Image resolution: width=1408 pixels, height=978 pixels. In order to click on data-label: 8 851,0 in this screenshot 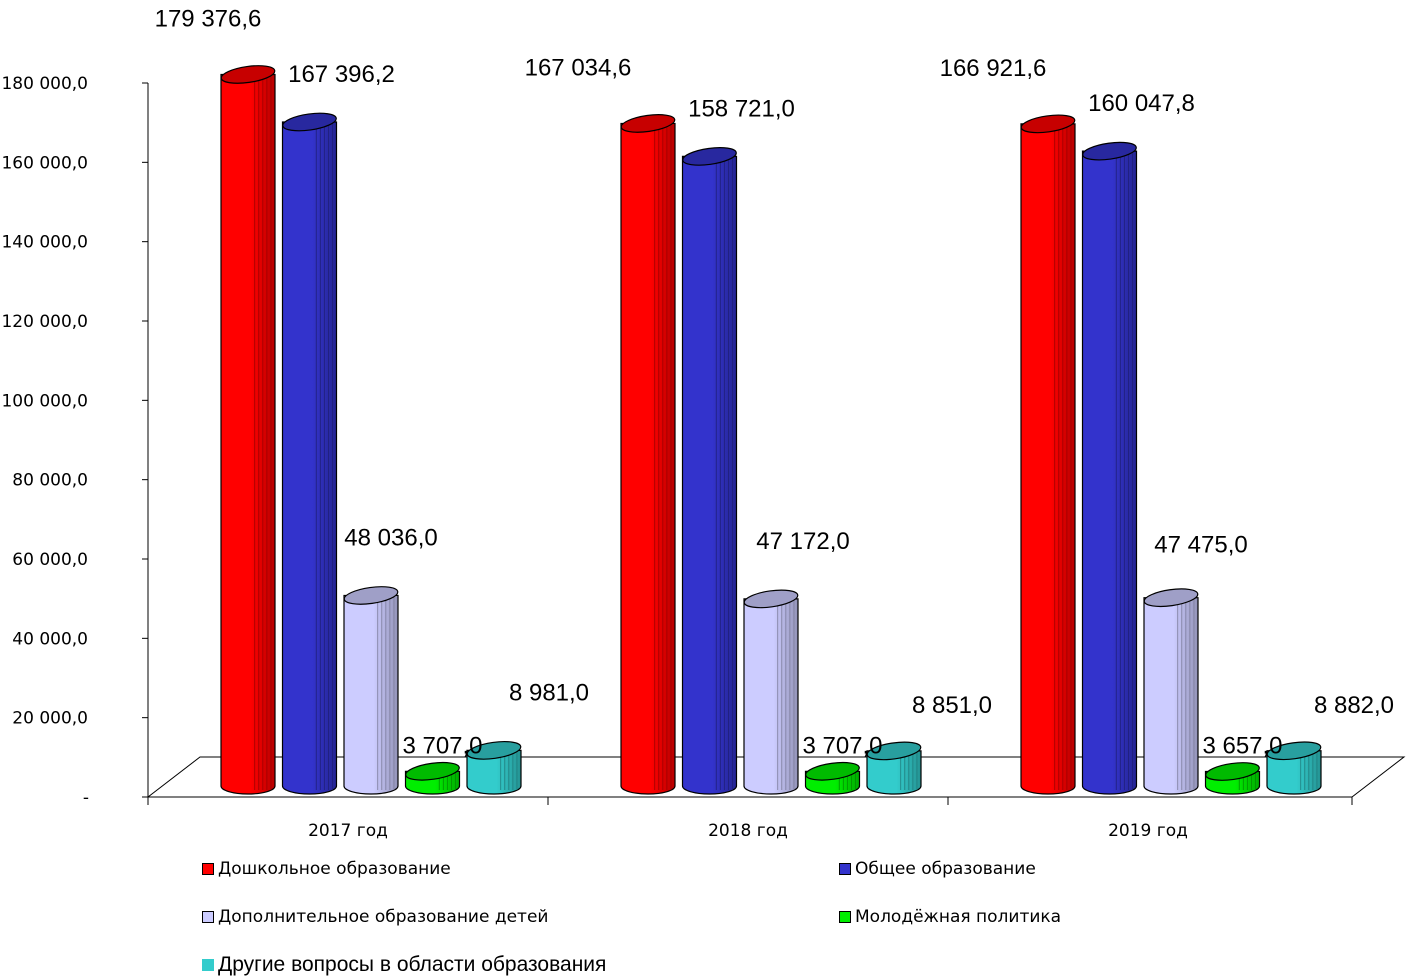, I will do `click(952, 705)`.